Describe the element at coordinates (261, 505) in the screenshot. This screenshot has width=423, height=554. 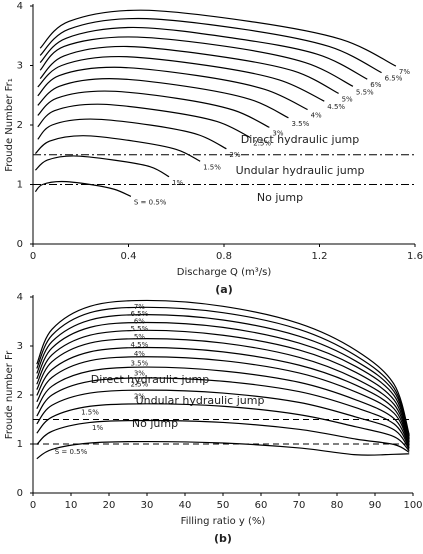
I see `x-tick-label: 60` at that location.